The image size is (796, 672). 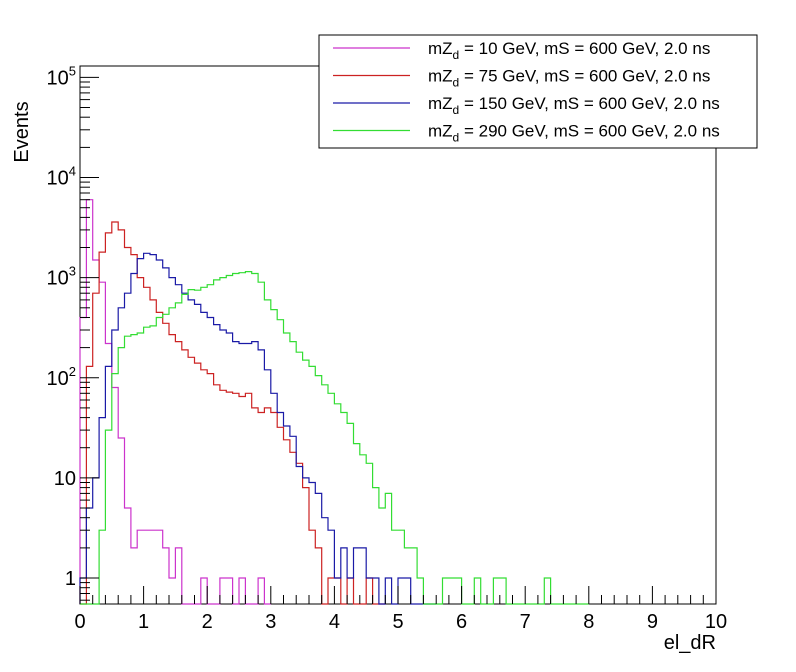 I want to click on x-tick-label: 1, so click(x=143, y=622).